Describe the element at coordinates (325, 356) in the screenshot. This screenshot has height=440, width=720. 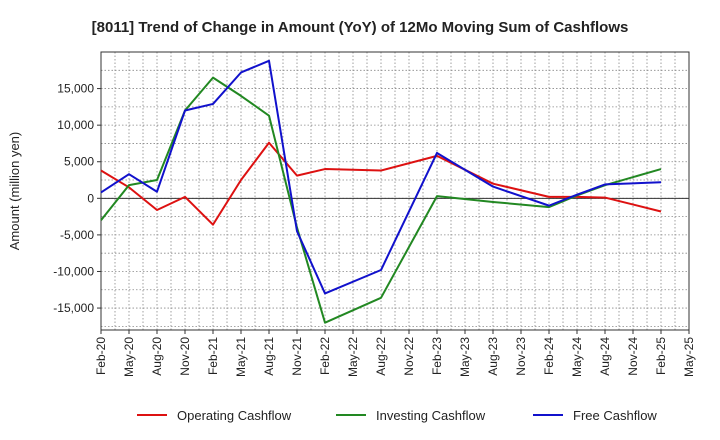
I see `x-tick-label: Feb-22` at that location.